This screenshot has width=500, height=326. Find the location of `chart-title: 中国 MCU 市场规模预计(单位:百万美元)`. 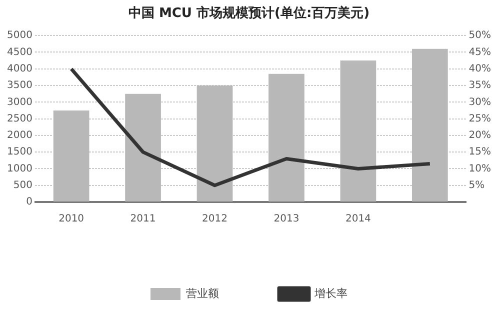

chart-title: 中国 MCU 市场规模预计(单位:百万美元) is located at coordinates (249, 13).